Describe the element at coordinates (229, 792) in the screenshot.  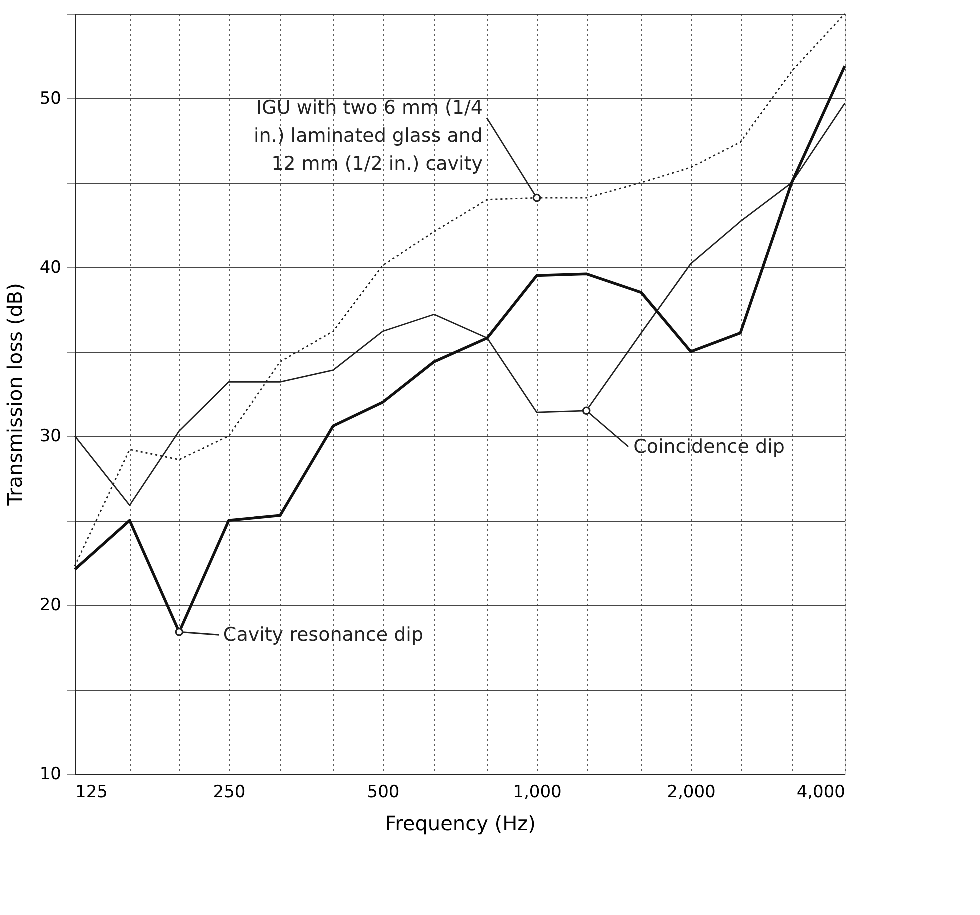
I see `x-tick-label: 250` at that location.